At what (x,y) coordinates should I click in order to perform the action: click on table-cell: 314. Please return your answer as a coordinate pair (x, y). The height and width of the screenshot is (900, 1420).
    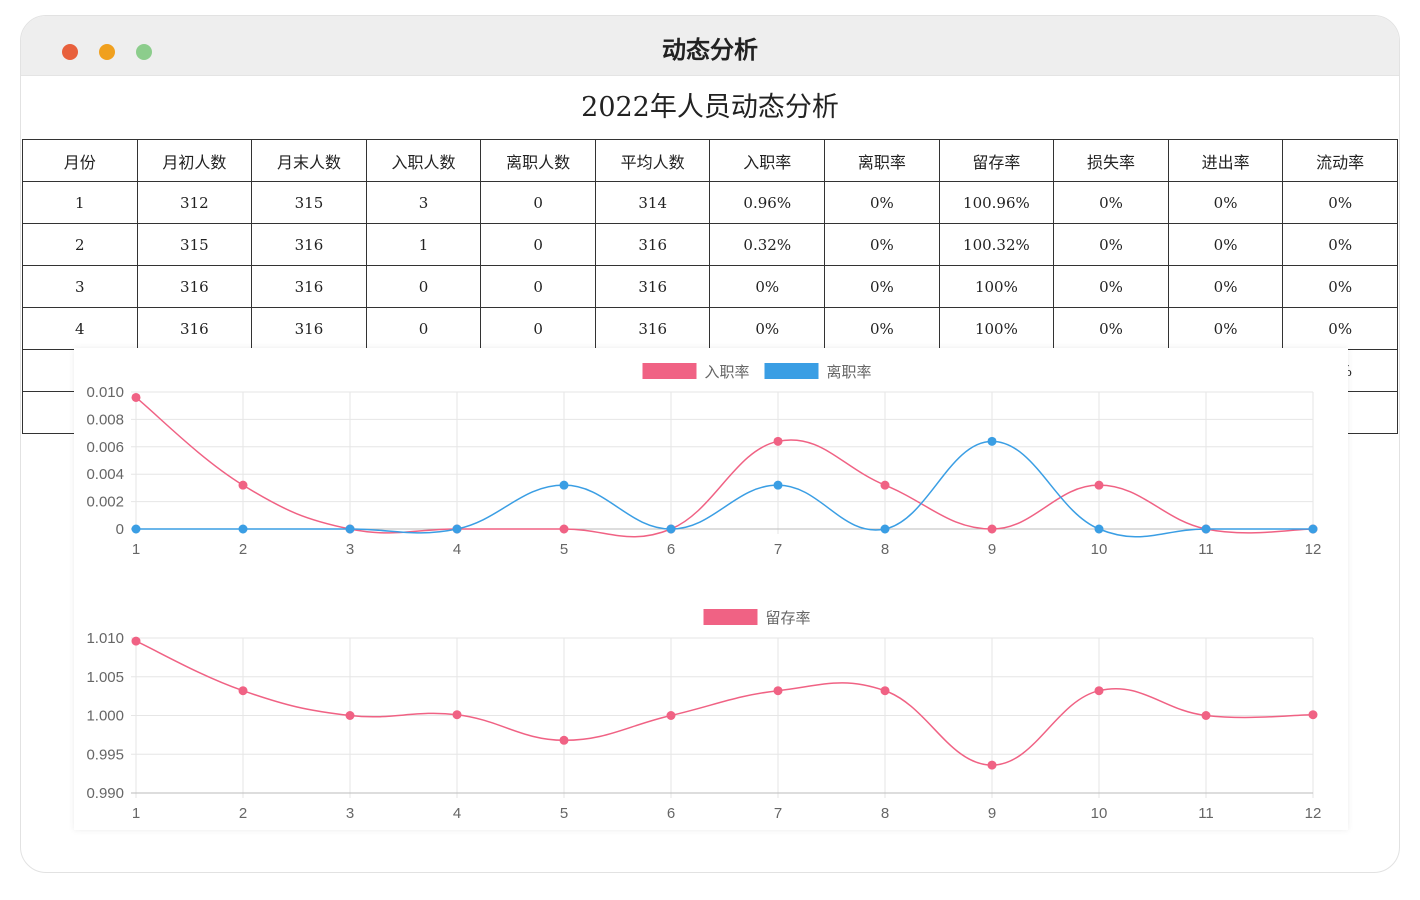
    Looking at the image, I should click on (652, 202).